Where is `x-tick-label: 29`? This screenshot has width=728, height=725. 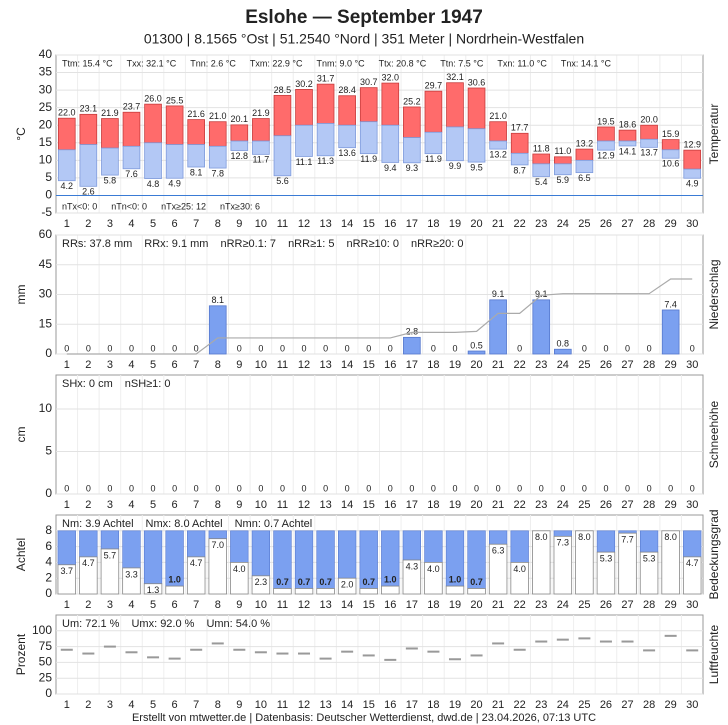
x-tick-label: 29 is located at coordinates (671, 224).